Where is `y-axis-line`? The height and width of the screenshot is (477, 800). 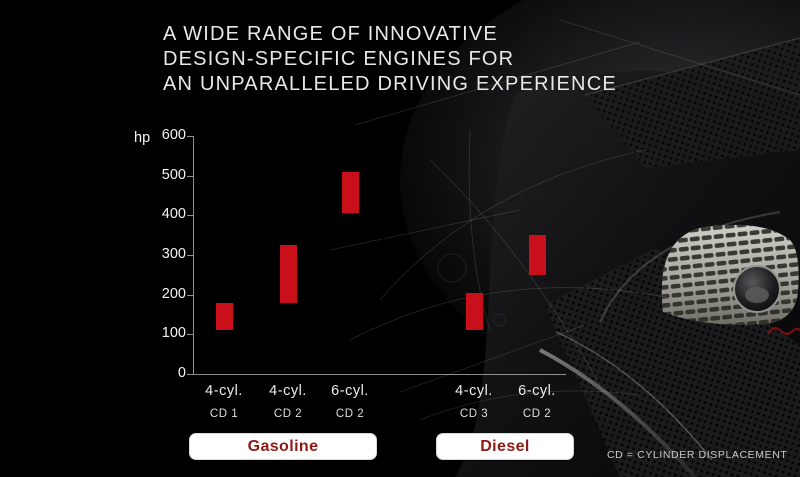
y-axis-line is located at coordinates (193, 255).